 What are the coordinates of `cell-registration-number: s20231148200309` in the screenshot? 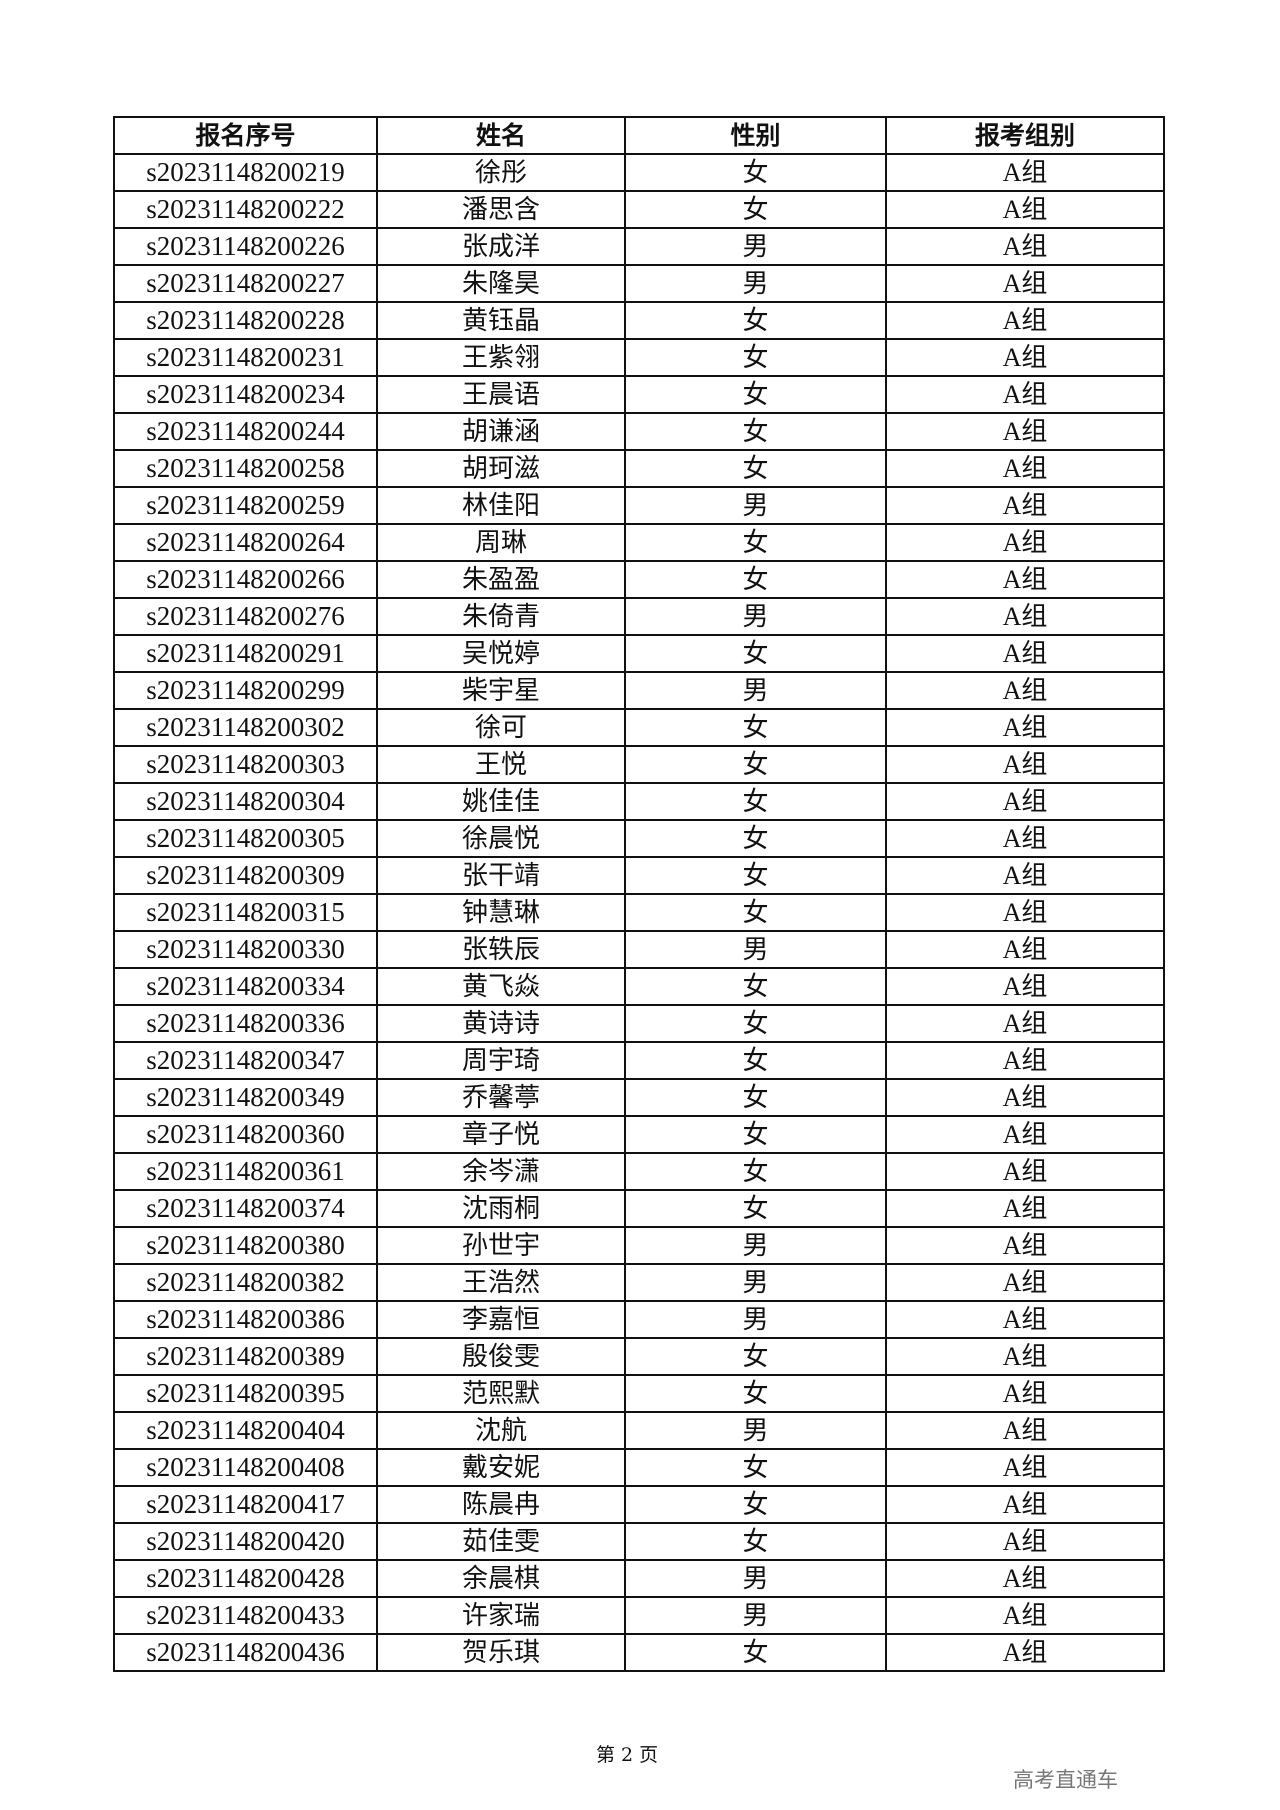 It's located at (245, 875).